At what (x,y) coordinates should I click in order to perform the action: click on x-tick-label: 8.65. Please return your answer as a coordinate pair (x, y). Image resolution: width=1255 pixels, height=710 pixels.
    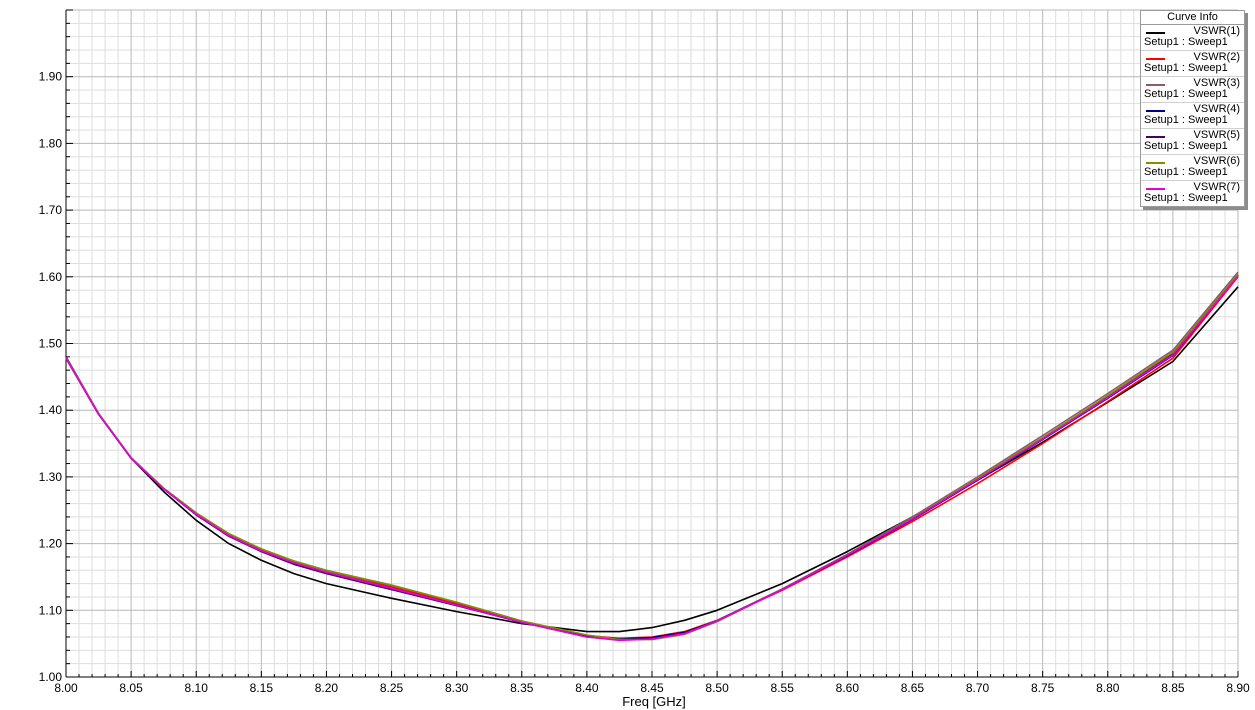
    Looking at the image, I should click on (913, 688).